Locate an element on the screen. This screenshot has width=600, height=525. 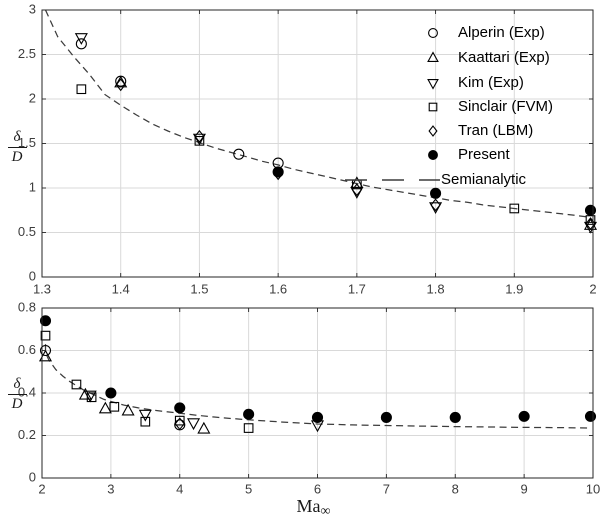
tick-label-y: 0.4 is located at coordinates (27, 391).